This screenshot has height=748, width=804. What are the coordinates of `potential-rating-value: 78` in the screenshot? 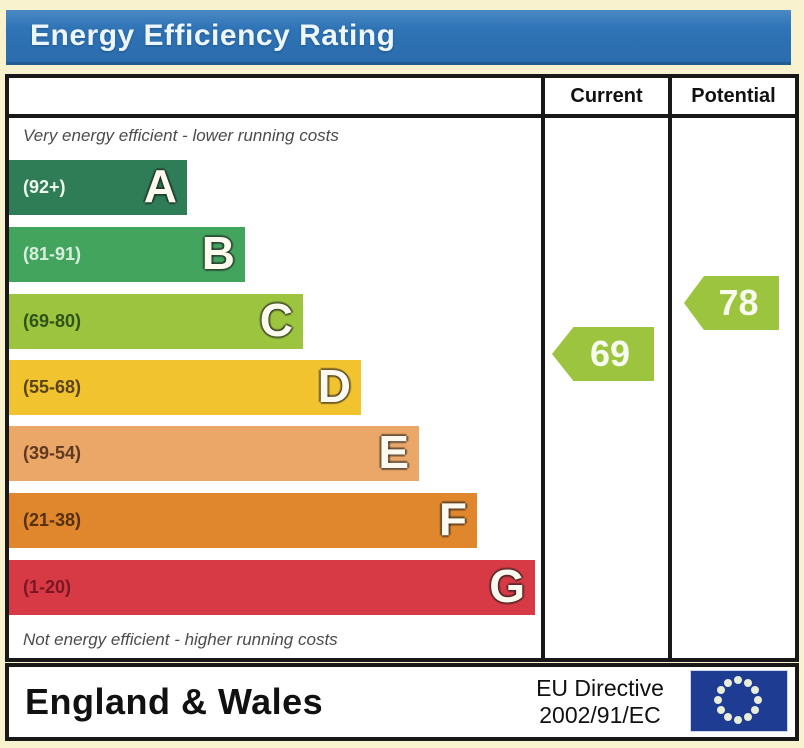 It's located at (738, 302).